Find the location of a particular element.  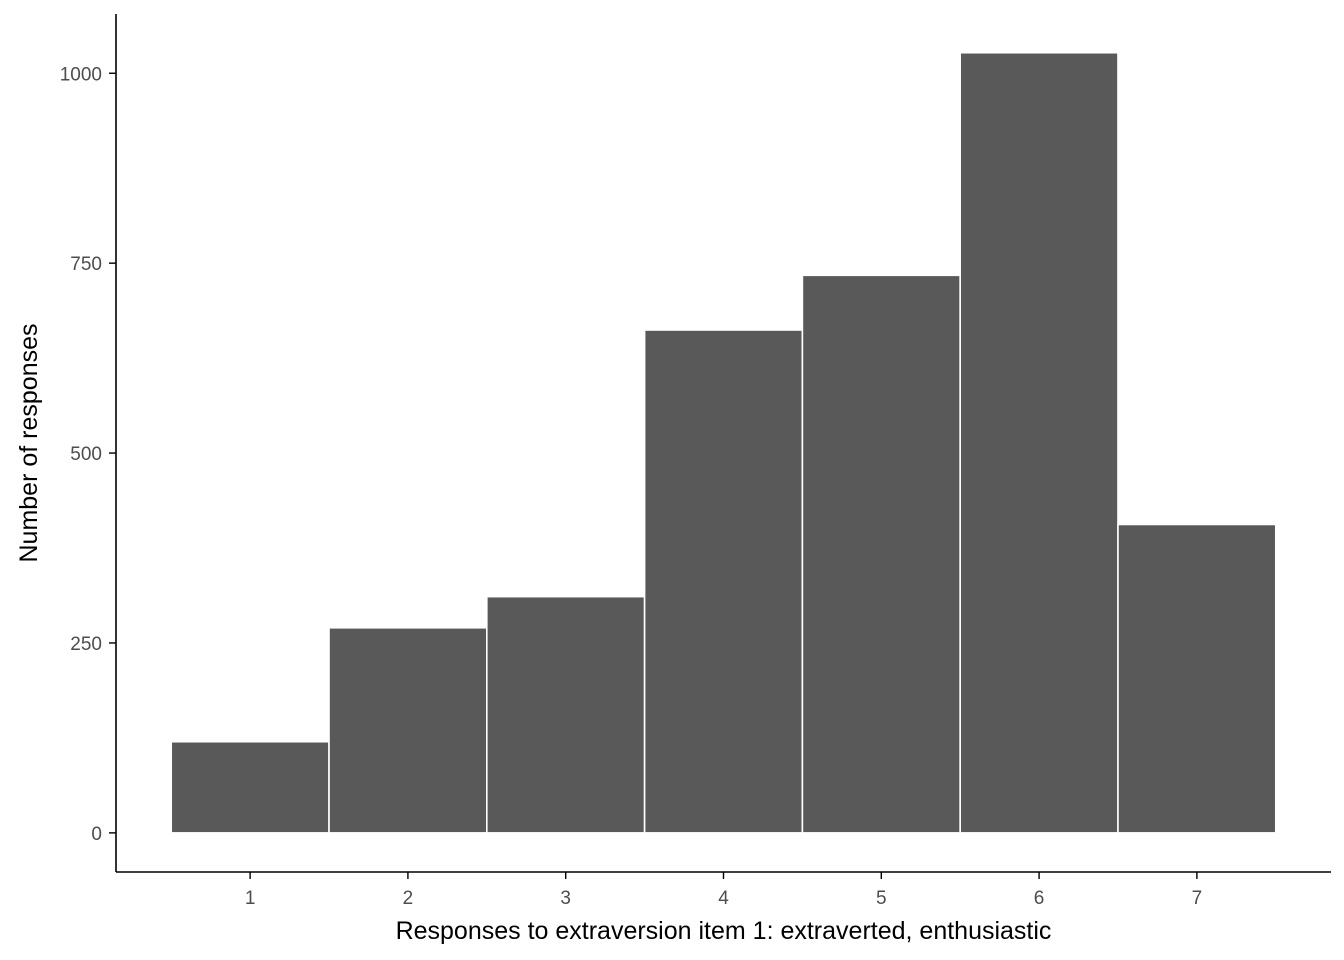

x-tick-label: 3 is located at coordinates (565, 898).